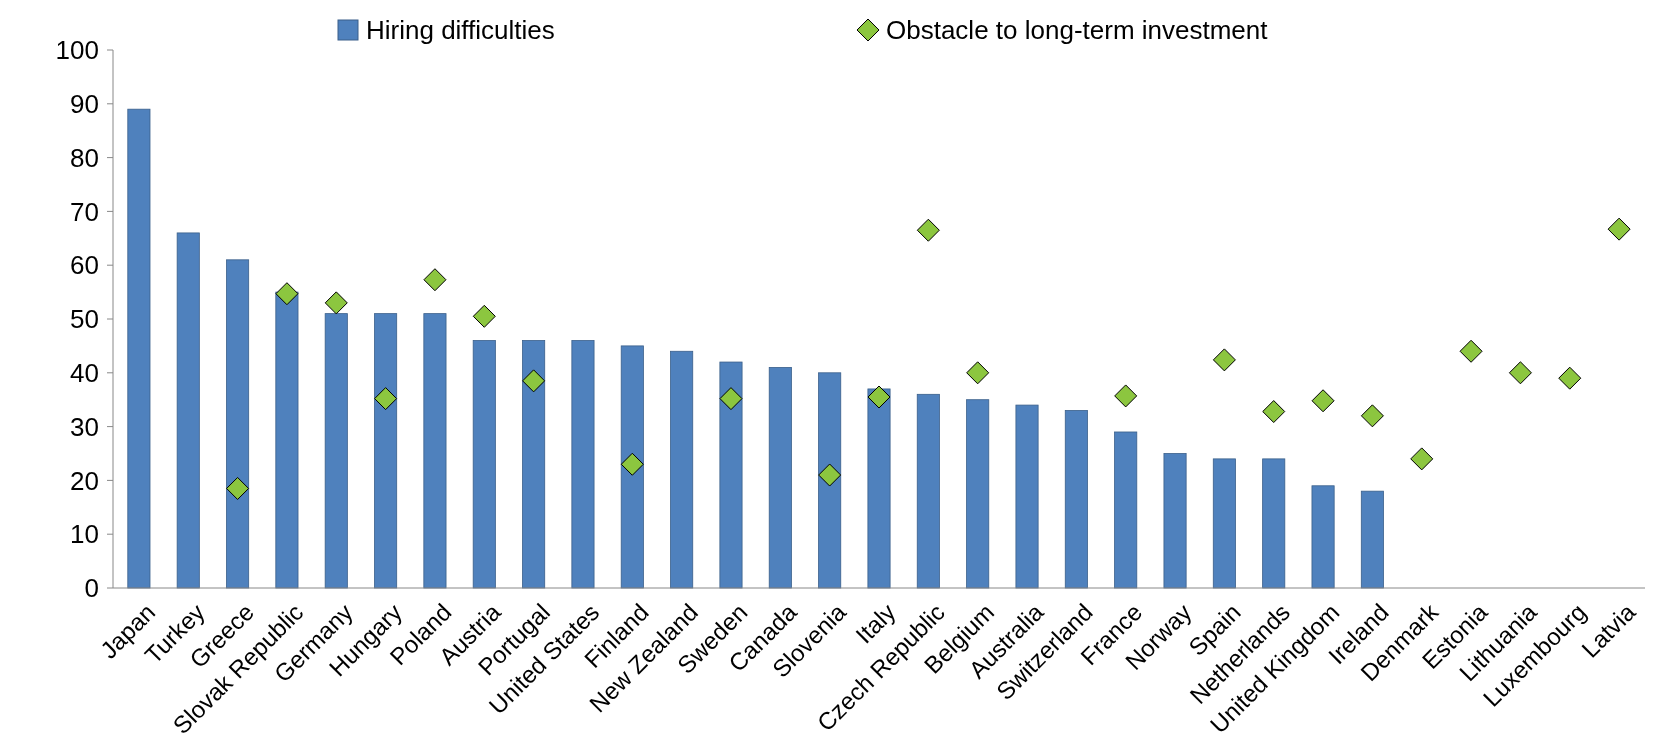  What do you see at coordinates (84, 319) in the screenshot?
I see `y-tick-label: 50` at bounding box center [84, 319].